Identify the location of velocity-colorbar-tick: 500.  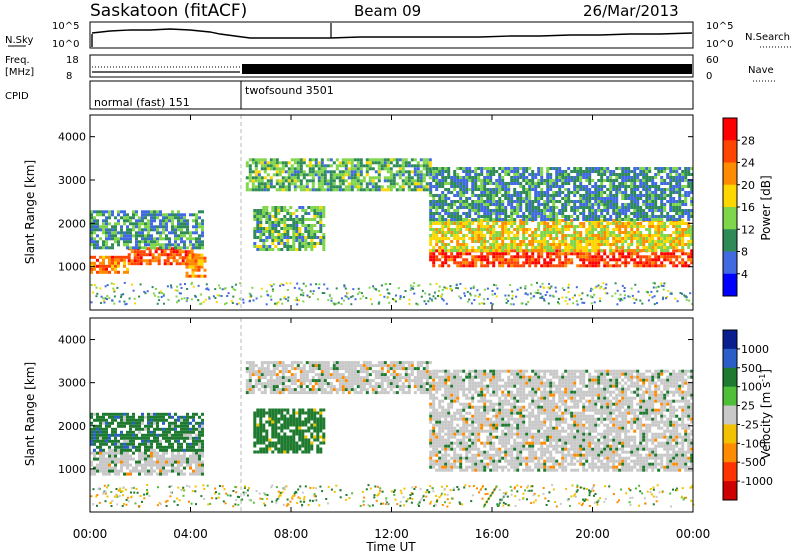
(751, 368).